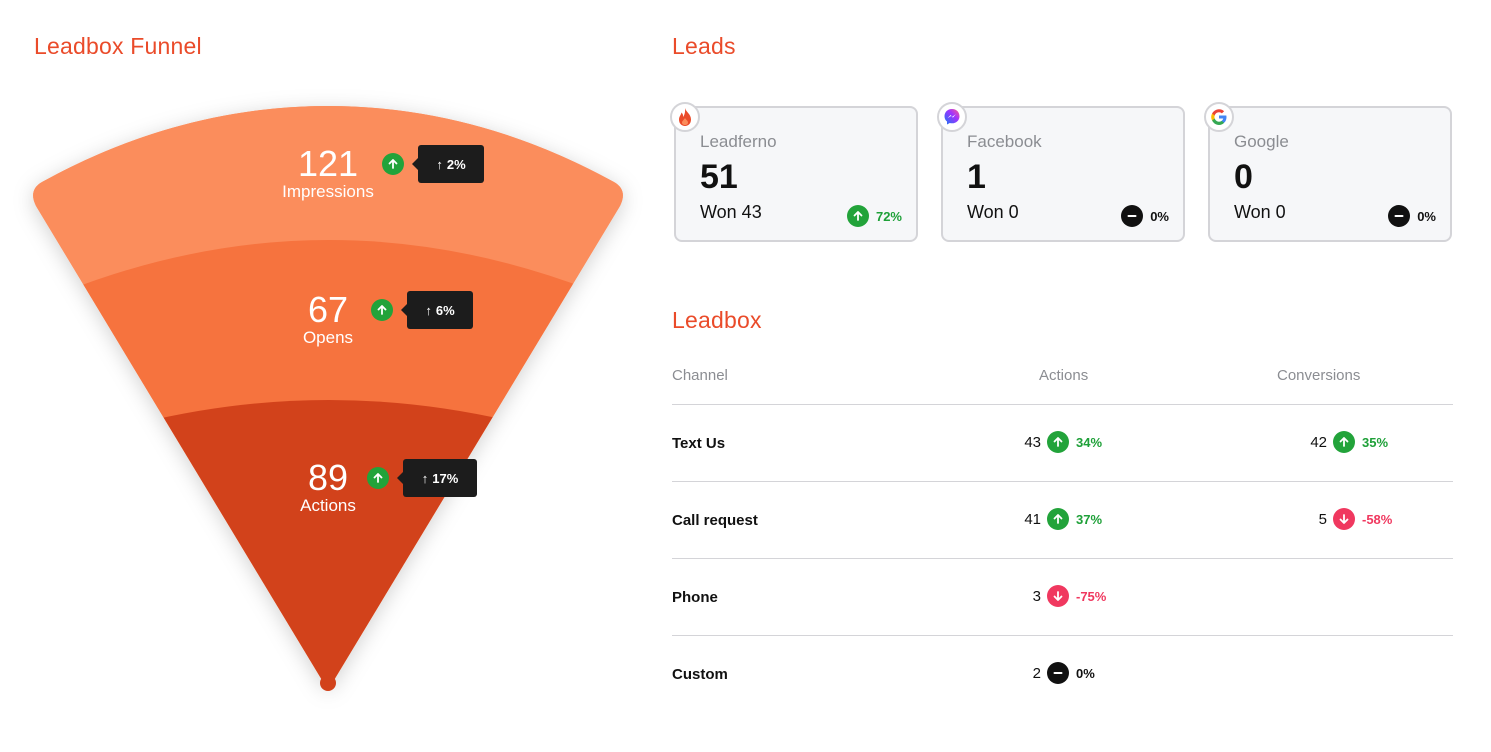 The height and width of the screenshot is (752, 1491). Describe the element at coordinates (738, 141) in the screenshot. I see `card-name: Leadferno` at that location.